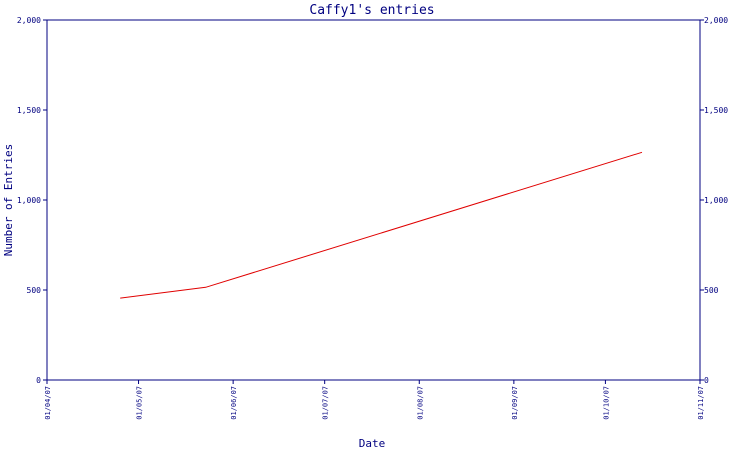 The image size is (750, 455). What do you see at coordinates (515, 403) in the screenshot?
I see `x-tick-label: 01/09/07` at bounding box center [515, 403].